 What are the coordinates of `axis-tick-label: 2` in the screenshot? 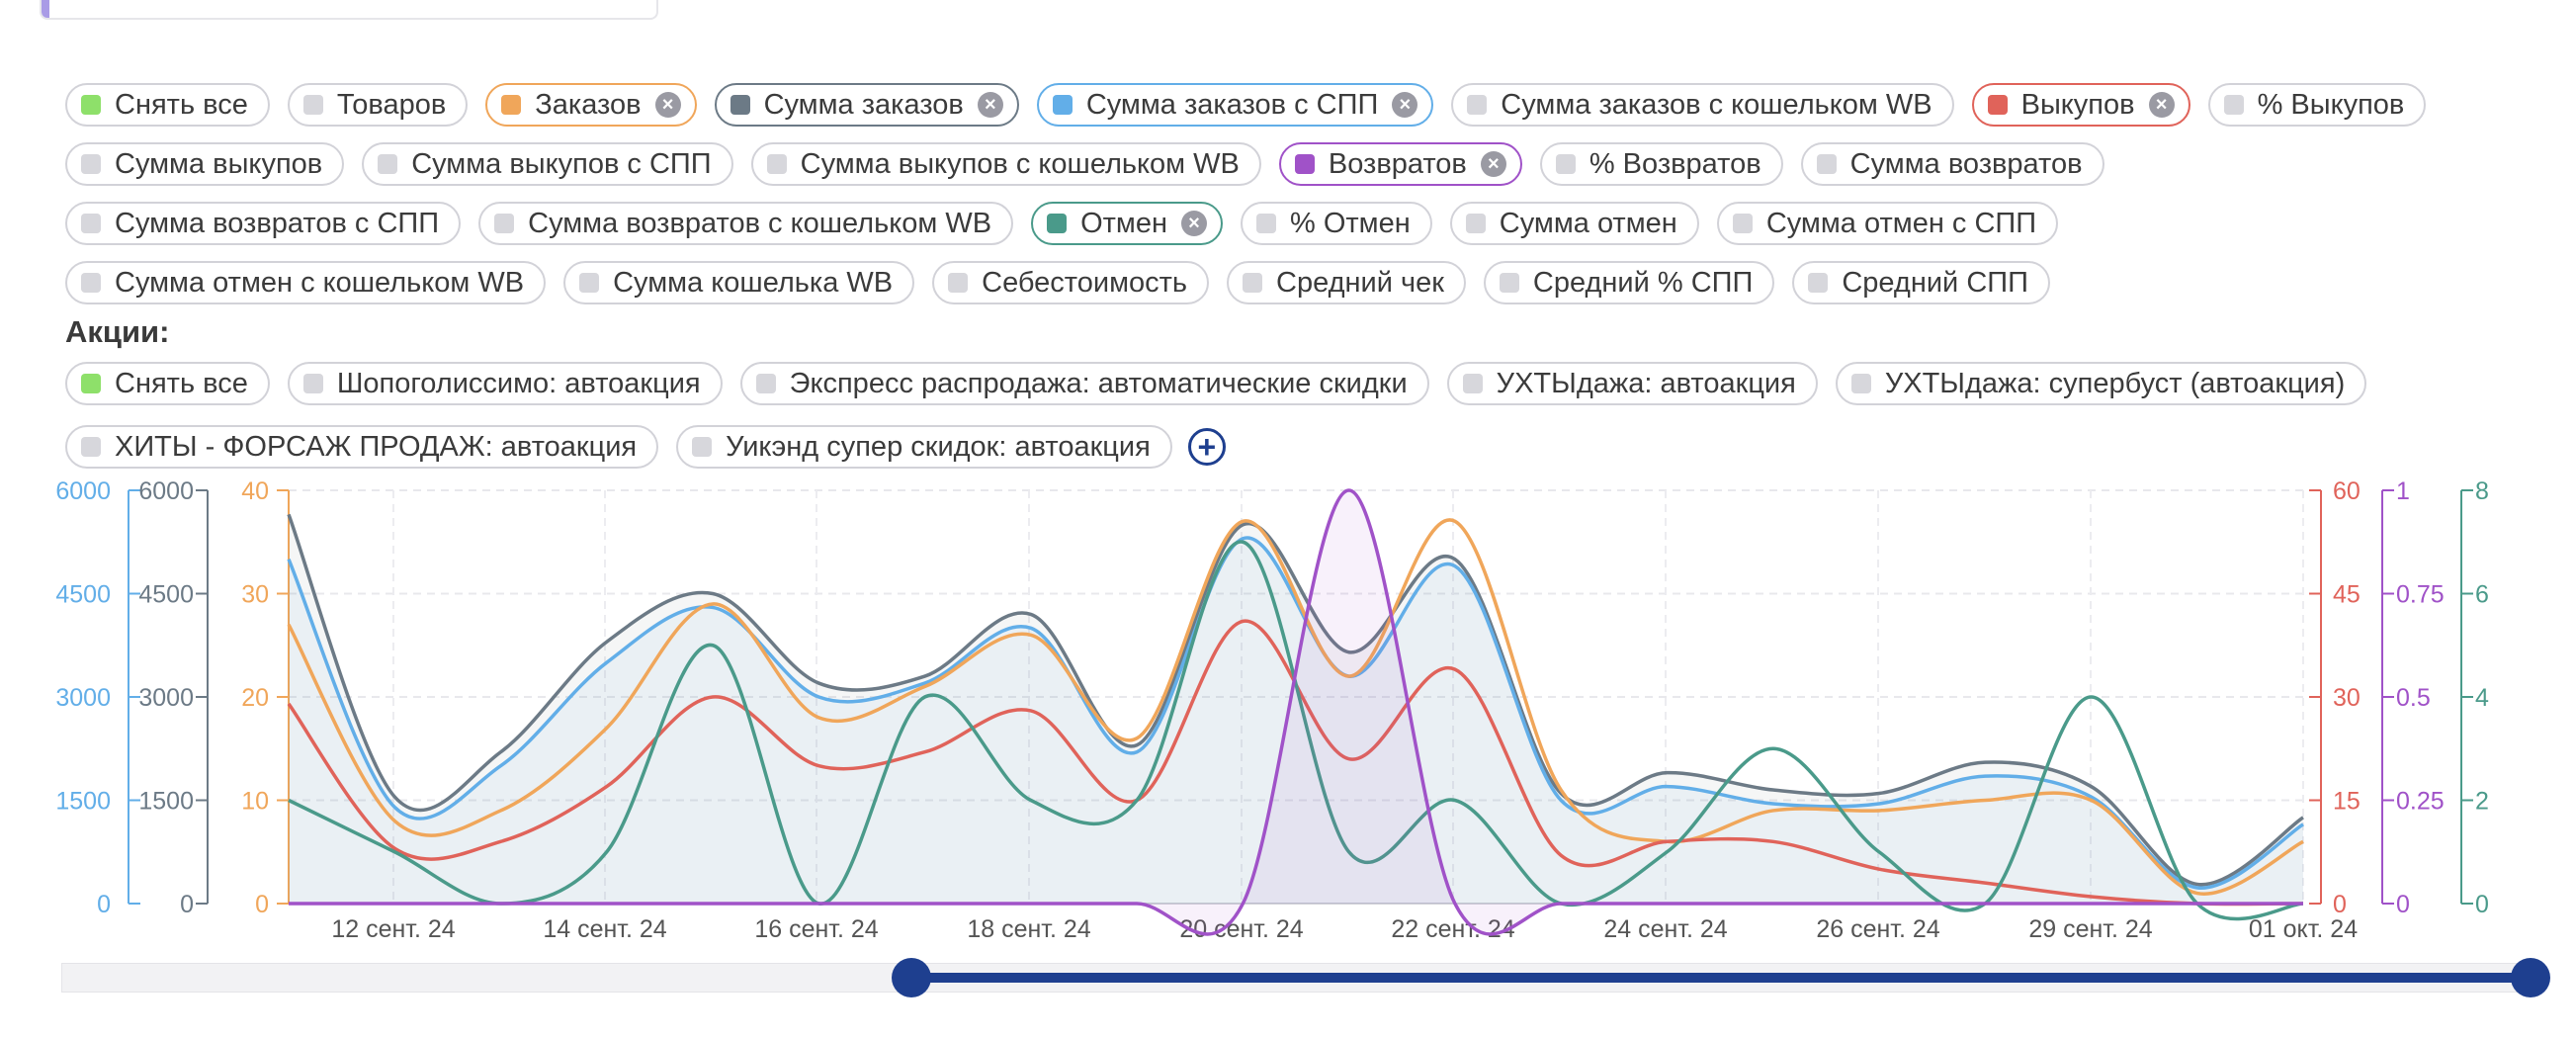 It's located at (2482, 802).